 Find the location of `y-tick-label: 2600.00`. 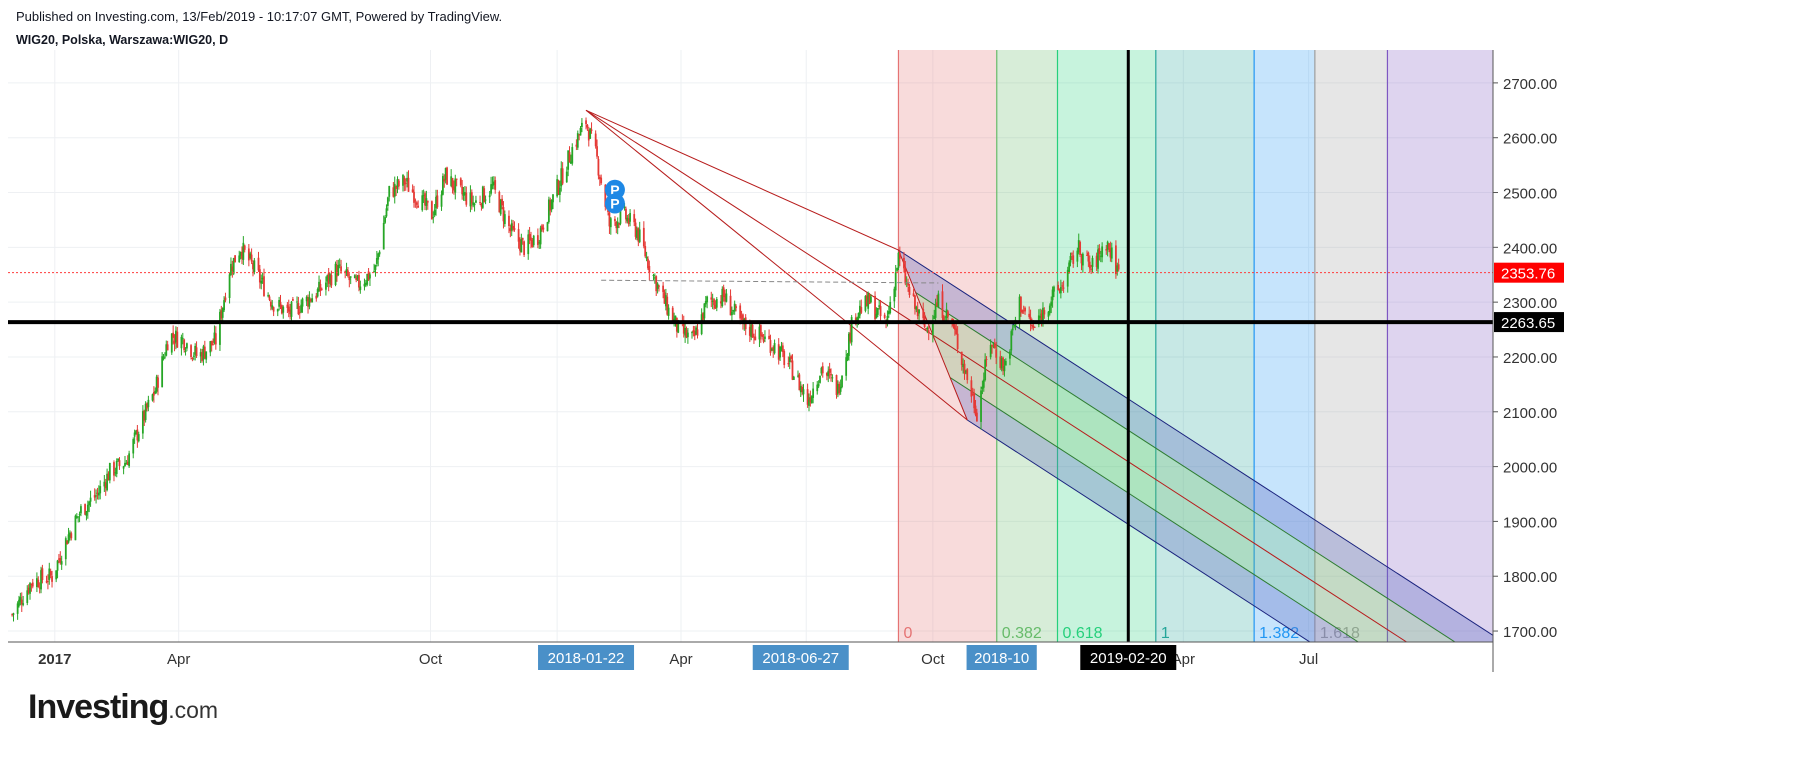

y-tick-label: 2600.00 is located at coordinates (1530, 139).